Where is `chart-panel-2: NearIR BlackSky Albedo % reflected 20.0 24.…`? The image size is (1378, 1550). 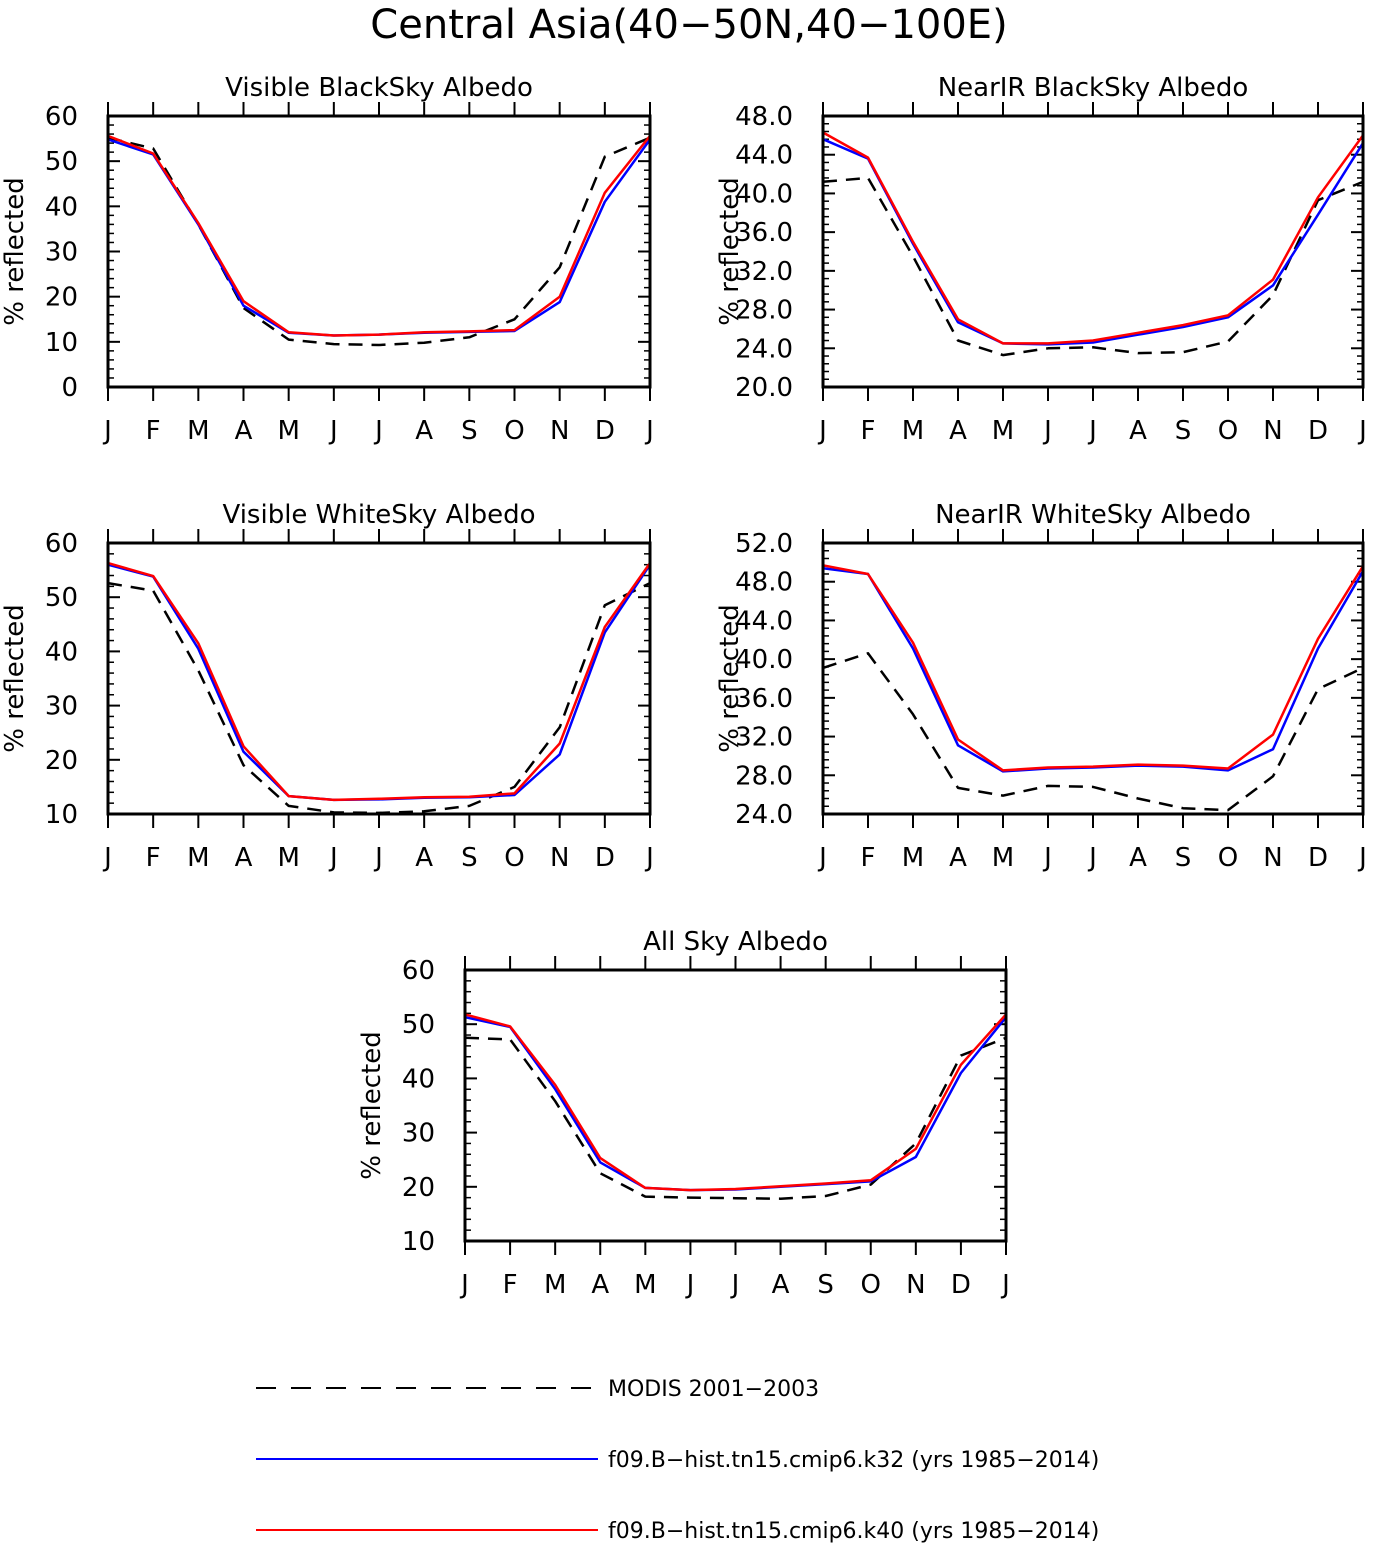 chart-panel-2: NearIR BlackSky Albedo % reflected 20.0 24.… is located at coordinates (1041, 259).